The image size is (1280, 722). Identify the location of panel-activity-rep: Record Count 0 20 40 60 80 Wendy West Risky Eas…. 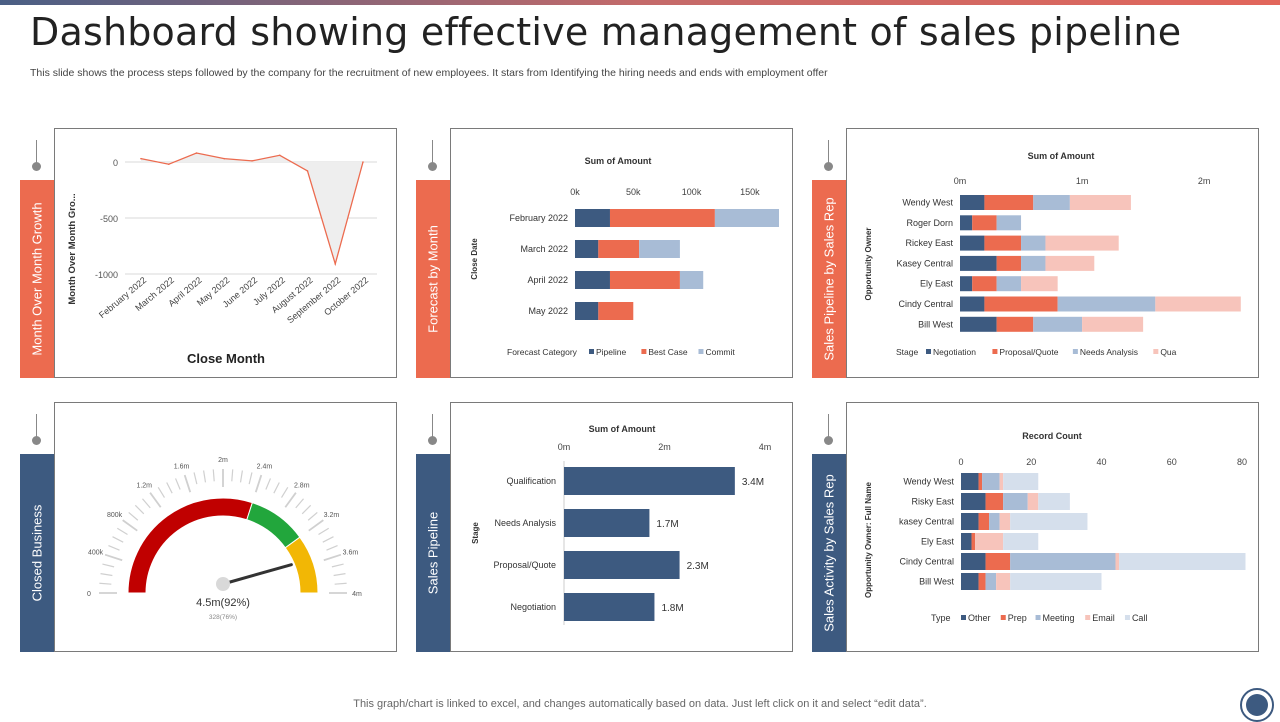
(1052, 527).